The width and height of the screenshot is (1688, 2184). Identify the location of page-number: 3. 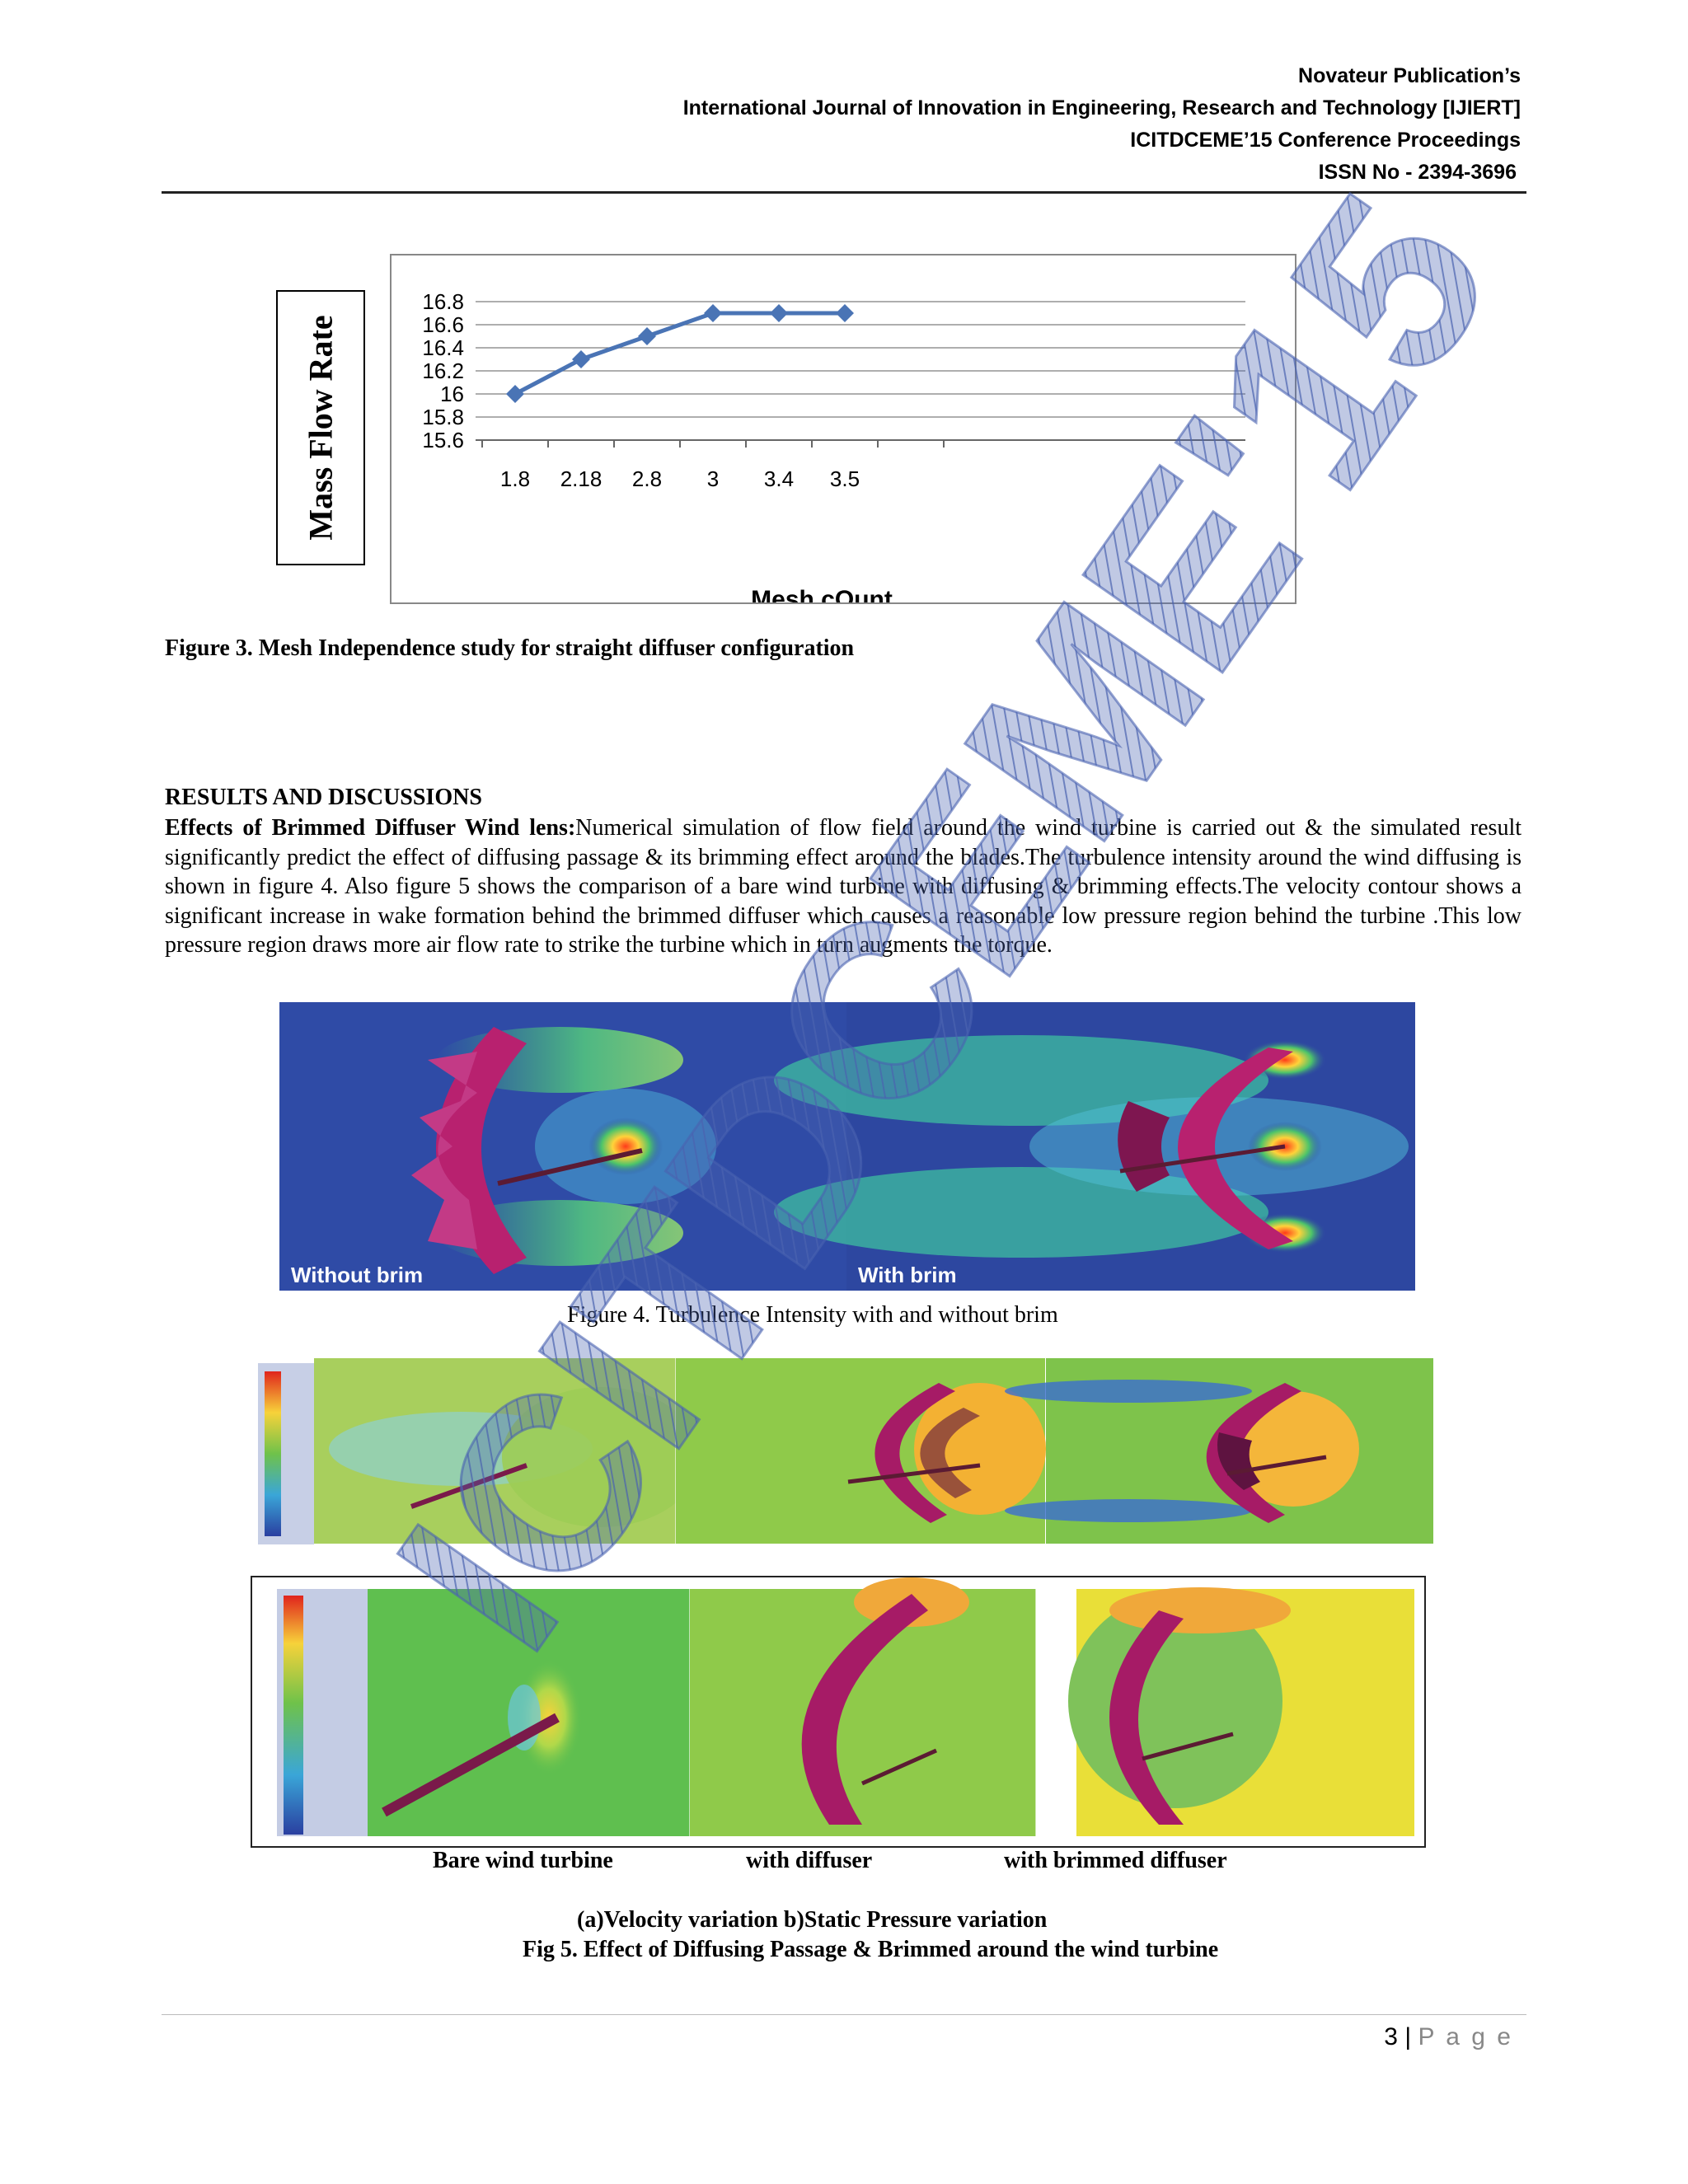
(1391, 2036).